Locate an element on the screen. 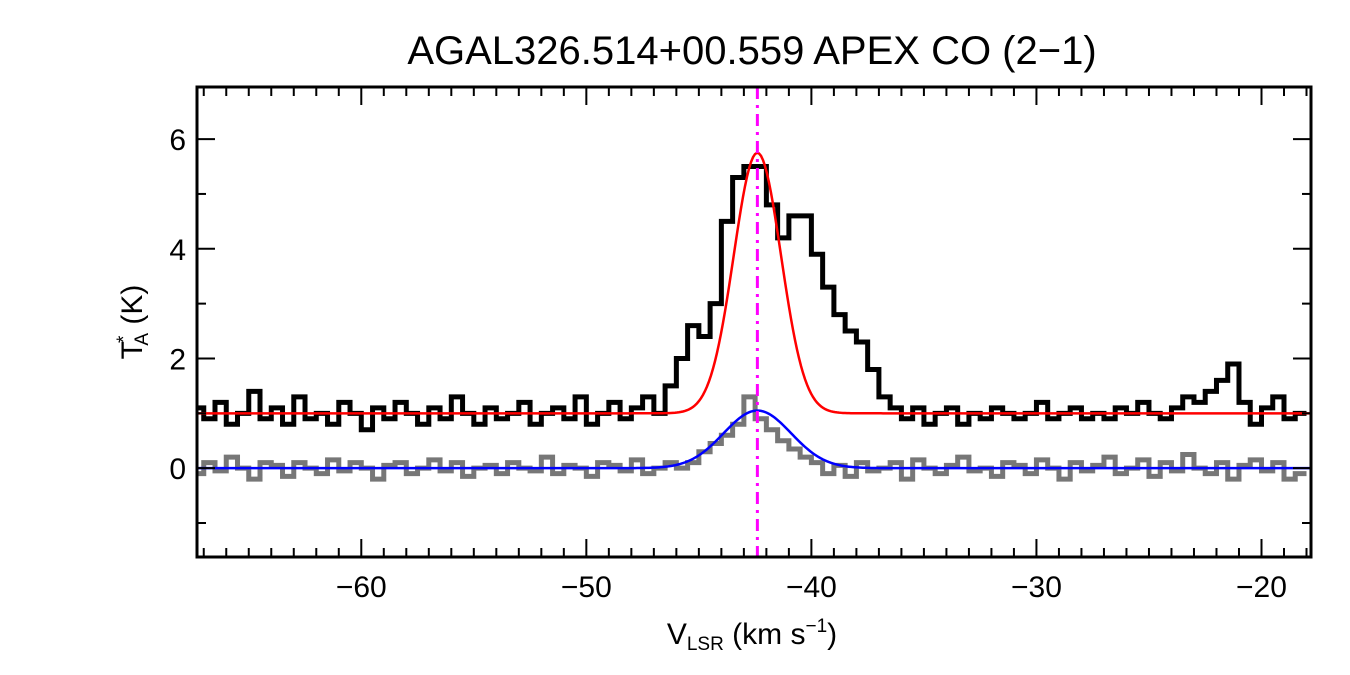  y-tick-label: 6 is located at coordinates (177, 140).